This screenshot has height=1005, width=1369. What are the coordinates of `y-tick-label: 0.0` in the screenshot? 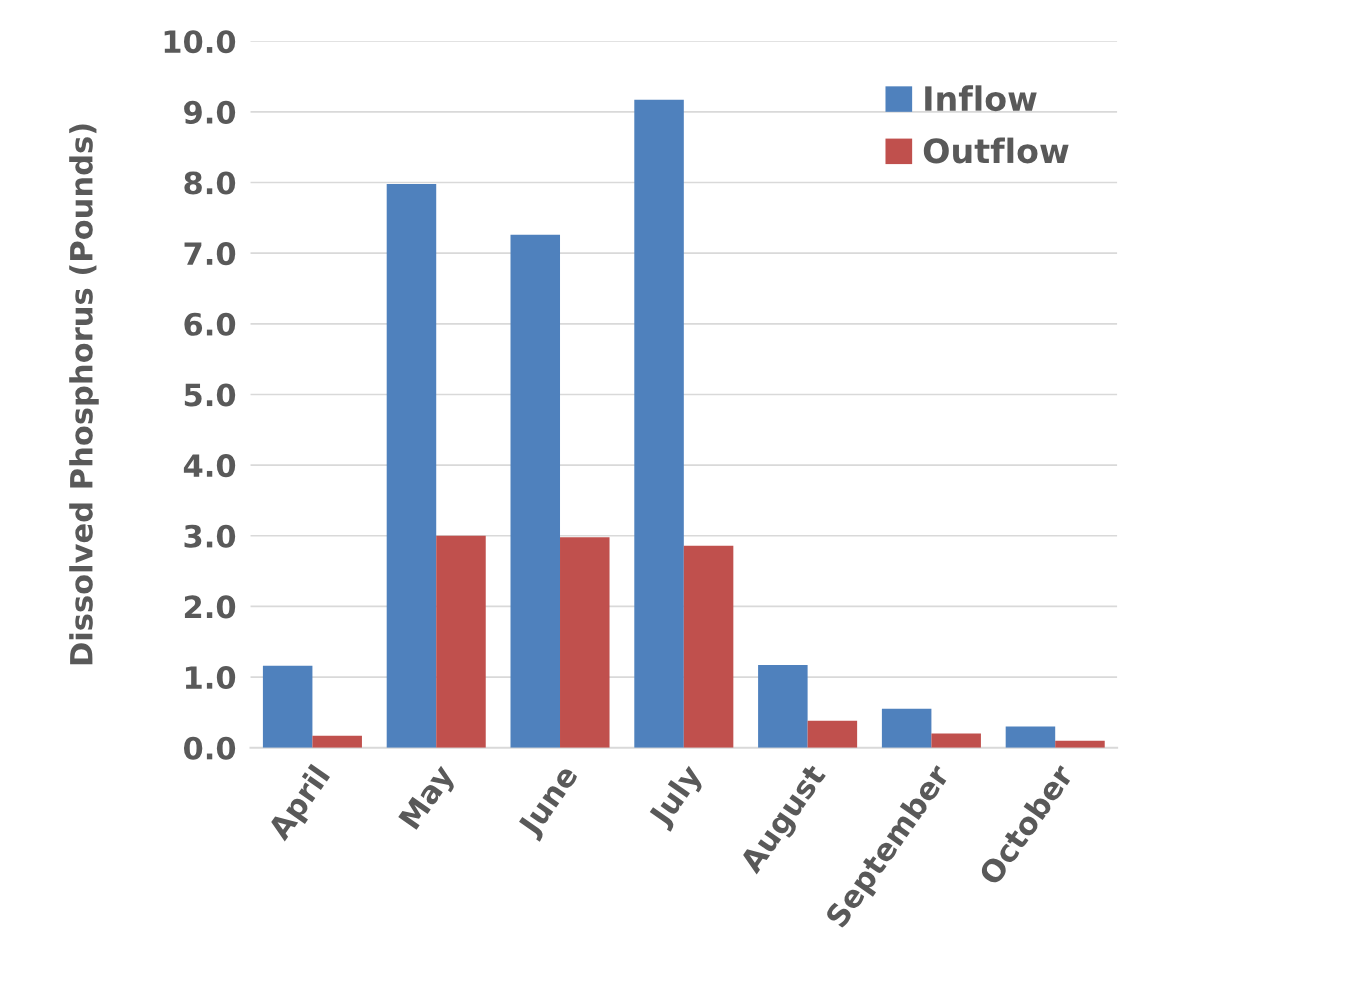 It's located at (209, 748).